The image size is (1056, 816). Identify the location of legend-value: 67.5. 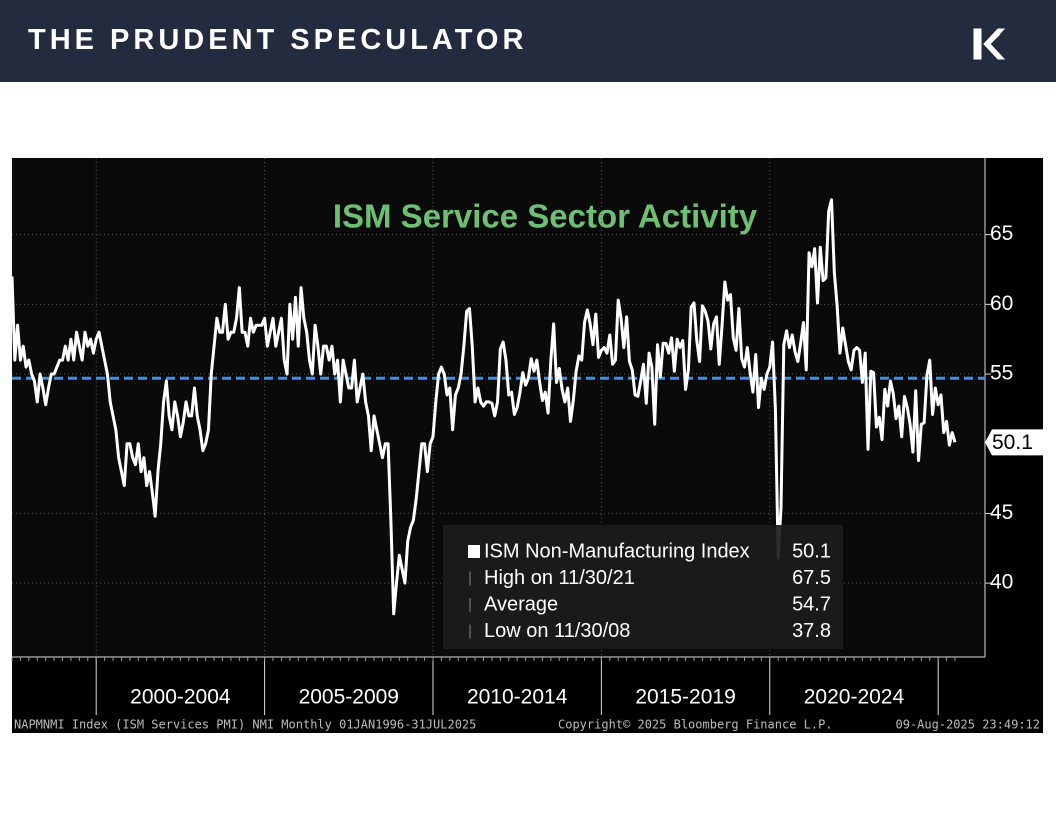
(811, 578).